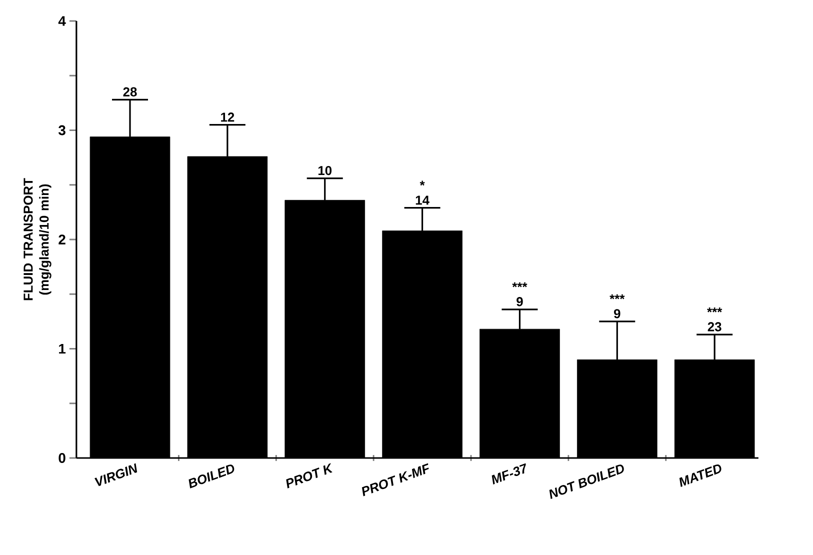 The width and height of the screenshot is (813, 555). I want to click on y-tick-label: 0, so click(62, 458).